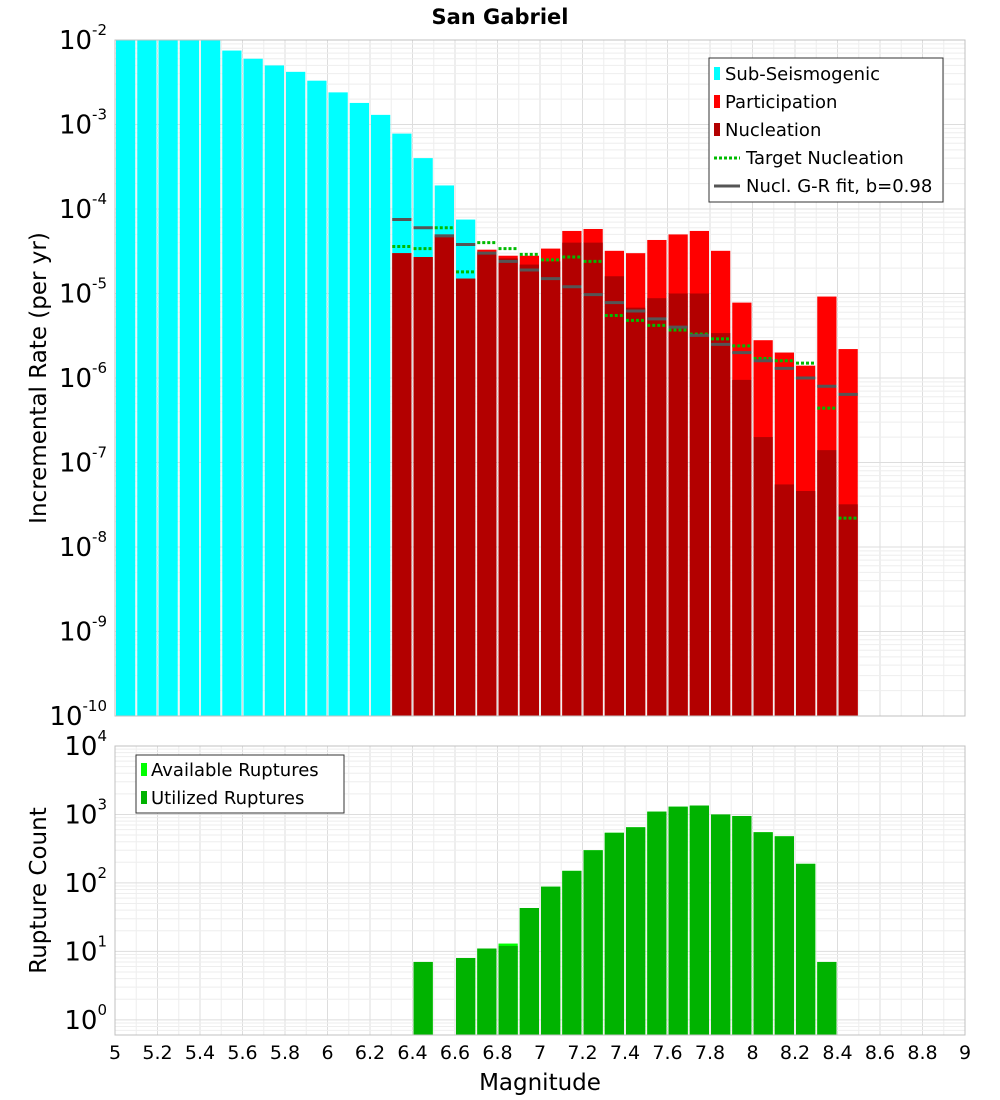 The image size is (1000, 1100). Describe the element at coordinates (455, 1053) in the screenshot. I see `x-tick-label: 6.6` at that location.